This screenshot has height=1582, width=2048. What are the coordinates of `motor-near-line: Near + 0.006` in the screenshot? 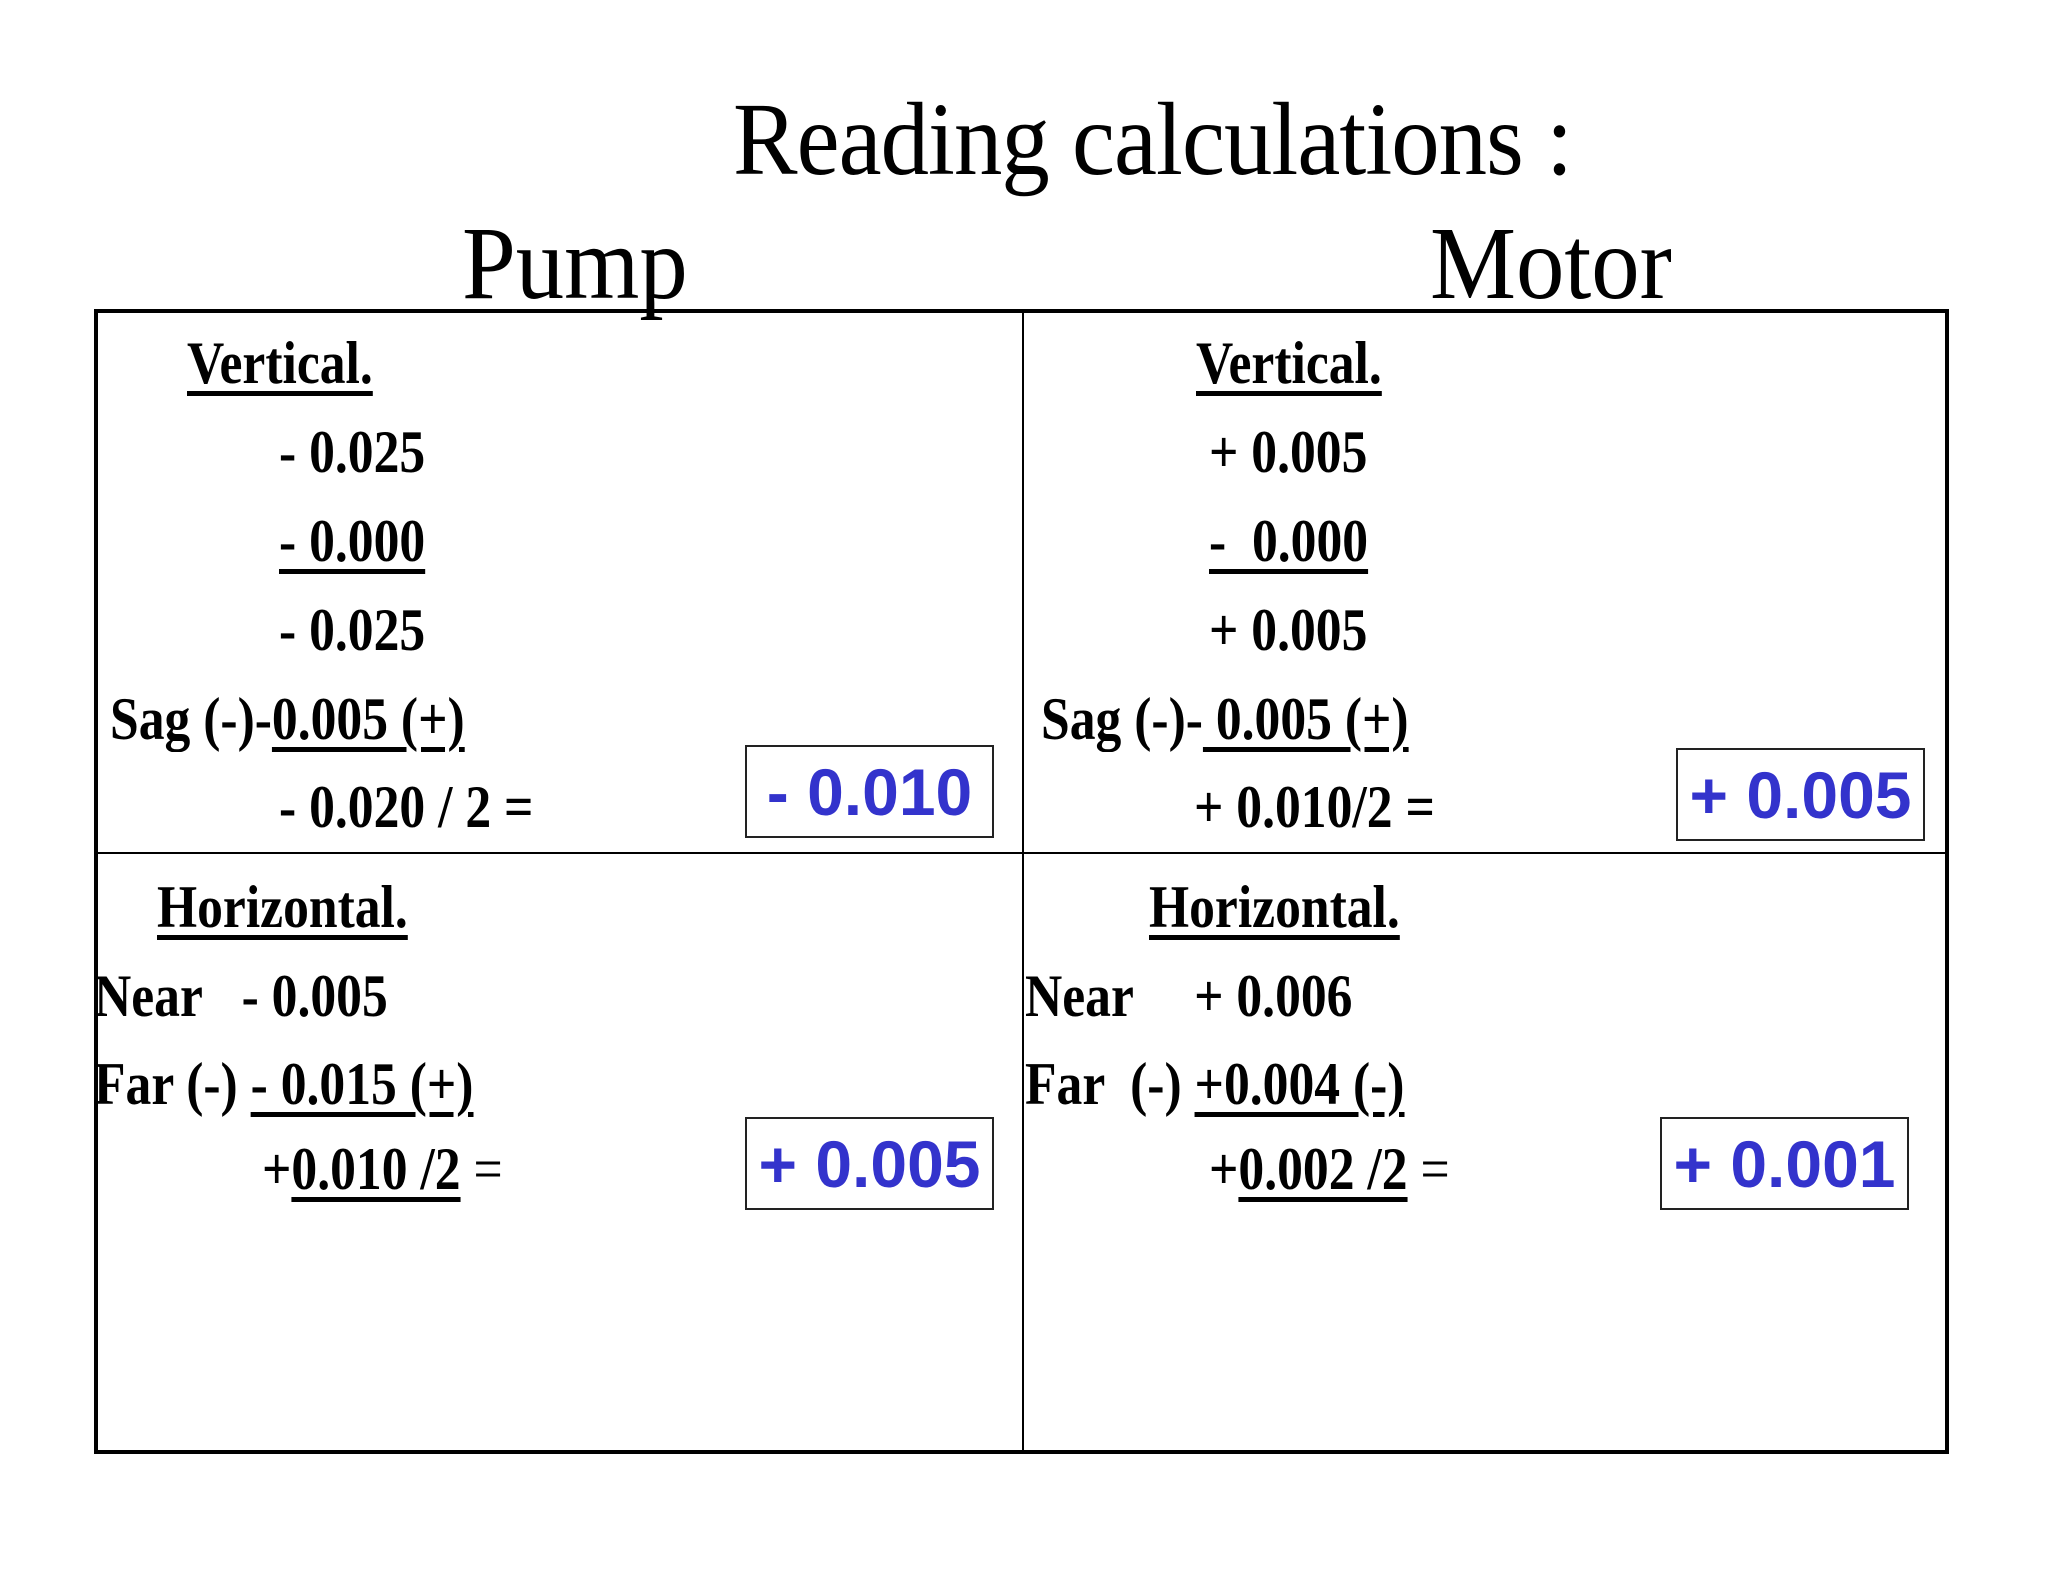 It's located at (1188, 996).